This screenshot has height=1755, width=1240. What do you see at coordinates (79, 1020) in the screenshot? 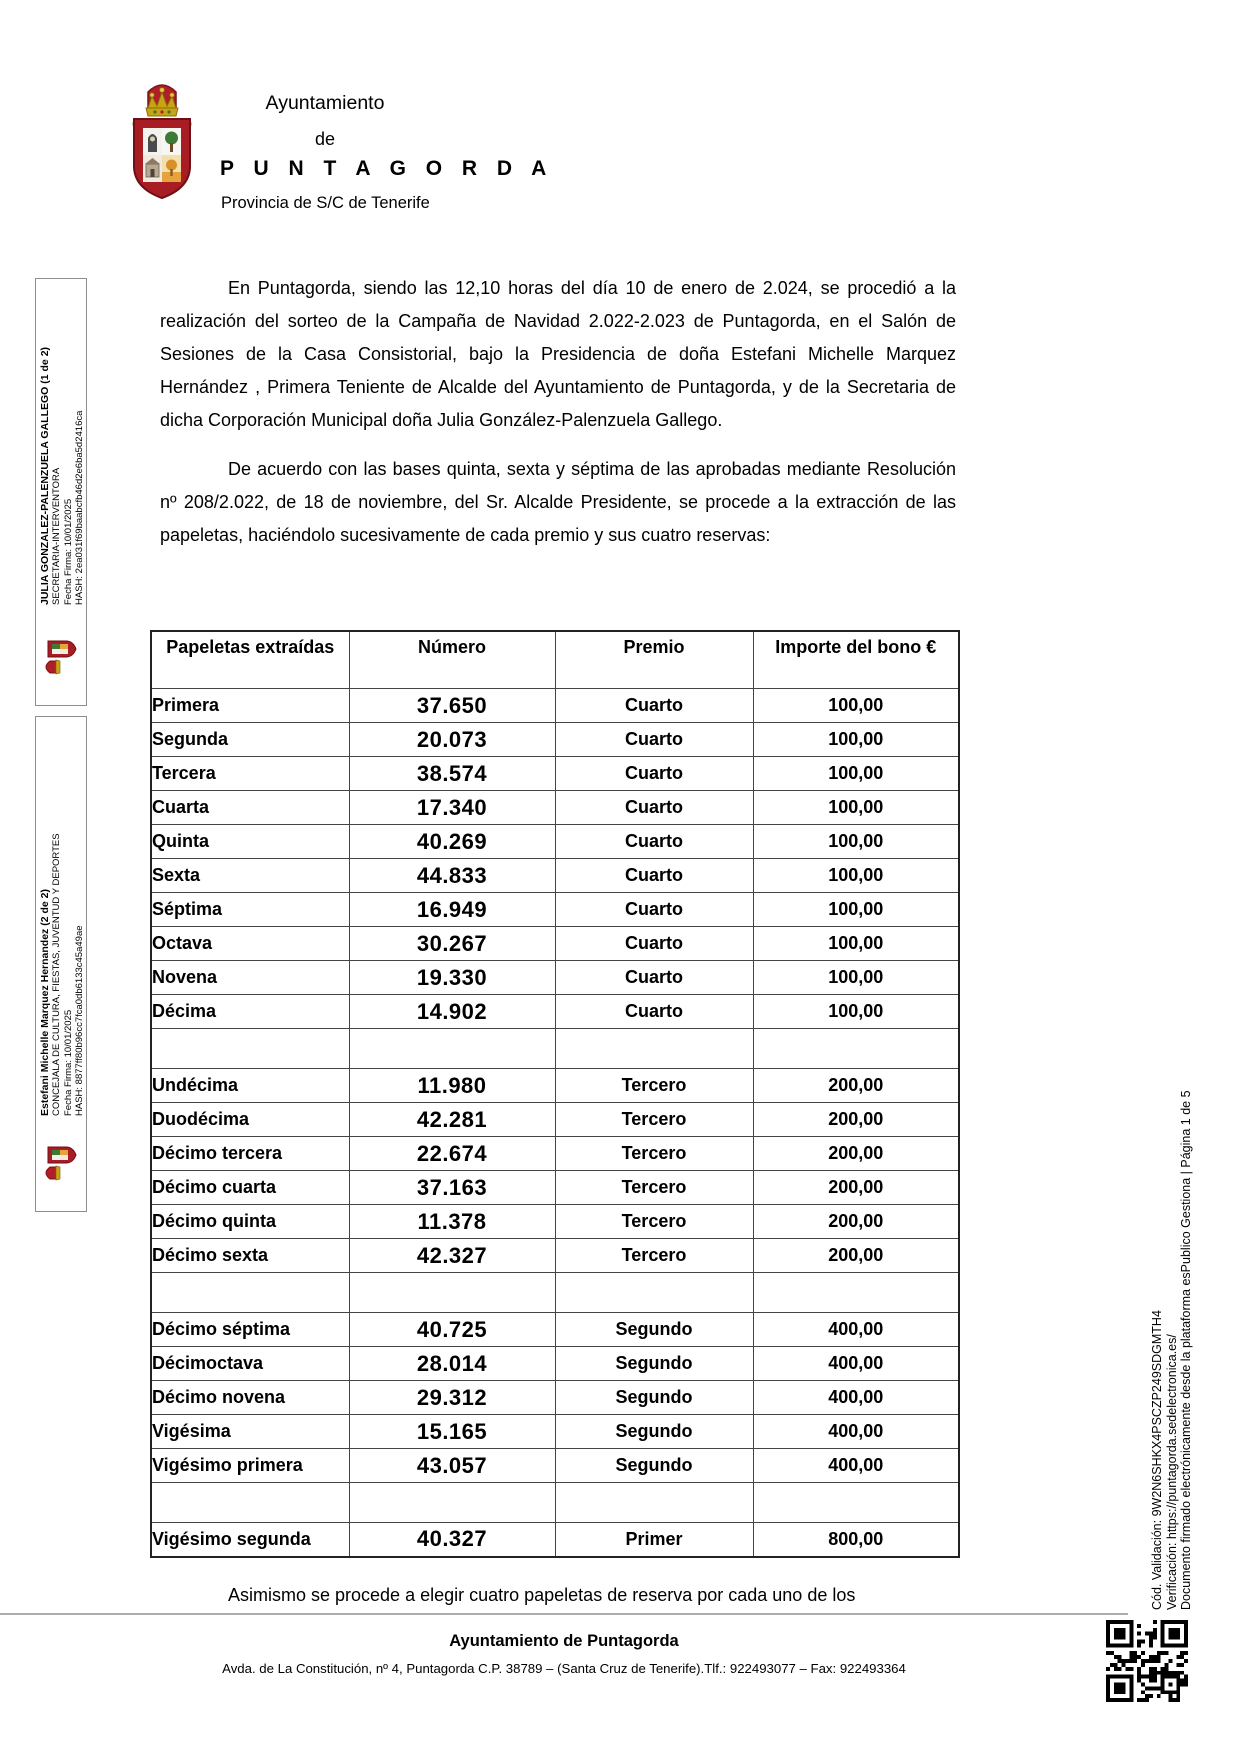
I see `signature-hash: HASH: 8877ff80b96cc7fca0db6133c45a49ae` at bounding box center [79, 1020].